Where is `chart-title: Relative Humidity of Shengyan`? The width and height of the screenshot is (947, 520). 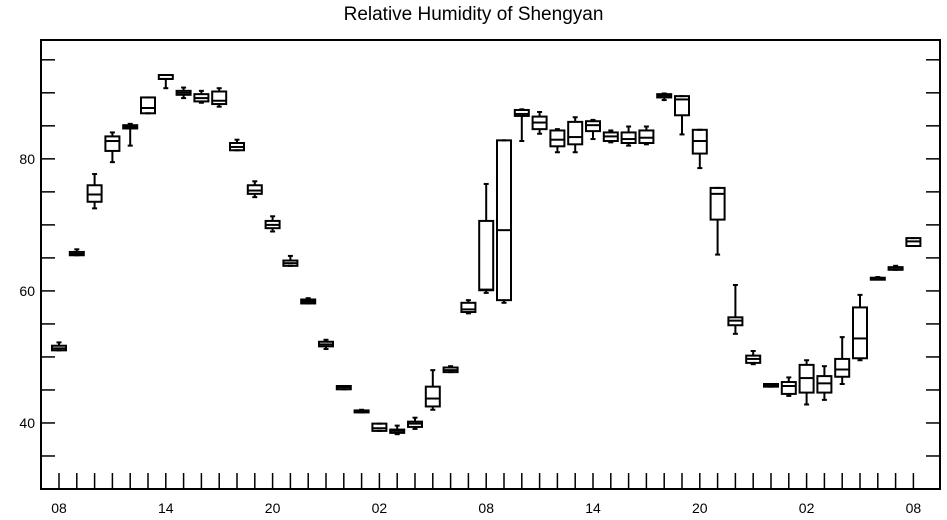 chart-title: Relative Humidity of Shengyan is located at coordinates (473, 14).